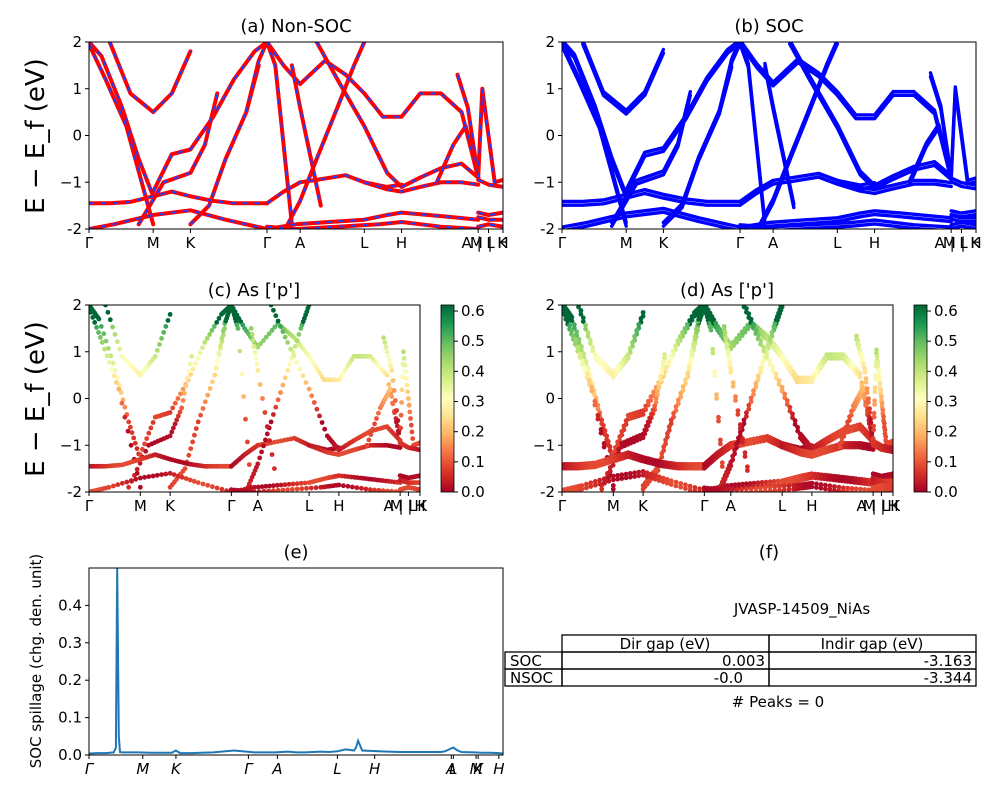  I want to click on header-dir-gap: Dir gap (eV), so click(665, 644).